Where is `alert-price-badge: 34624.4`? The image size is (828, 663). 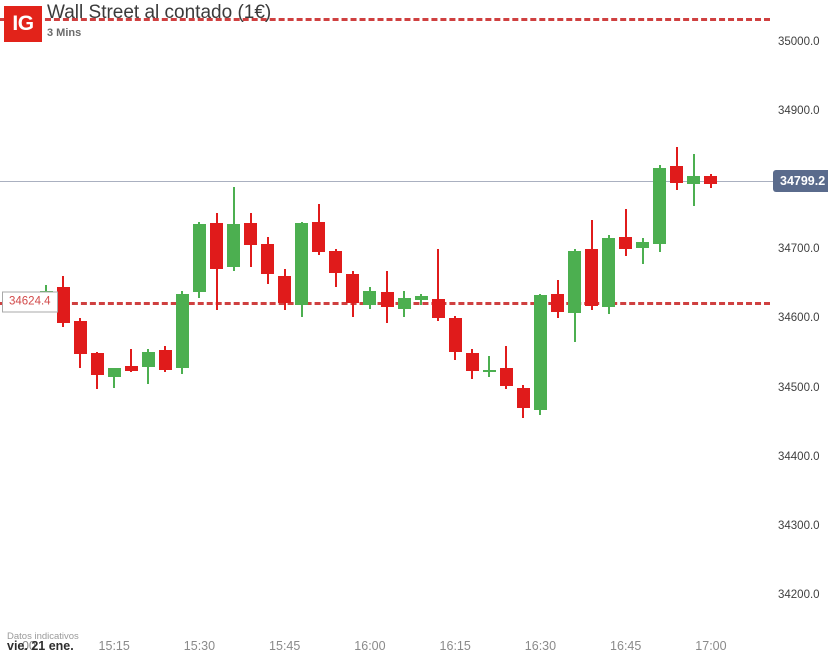
alert-price-badge: 34624.4 is located at coordinates (30, 302).